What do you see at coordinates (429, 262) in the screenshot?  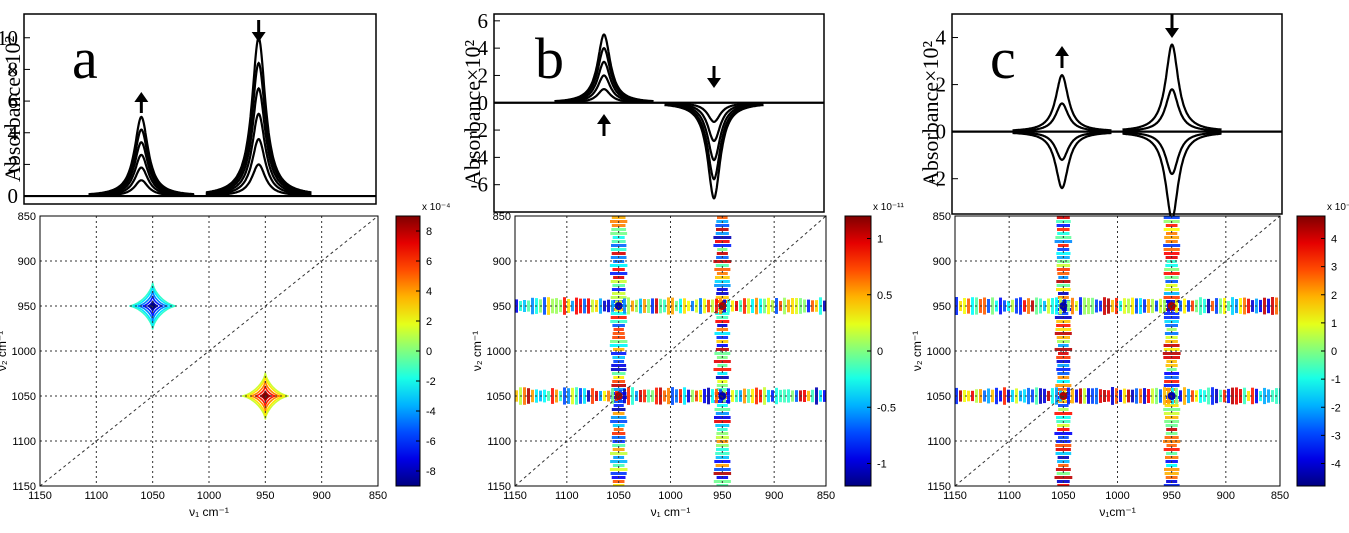 I see `colorbar-tick-label: 6` at bounding box center [429, 262].